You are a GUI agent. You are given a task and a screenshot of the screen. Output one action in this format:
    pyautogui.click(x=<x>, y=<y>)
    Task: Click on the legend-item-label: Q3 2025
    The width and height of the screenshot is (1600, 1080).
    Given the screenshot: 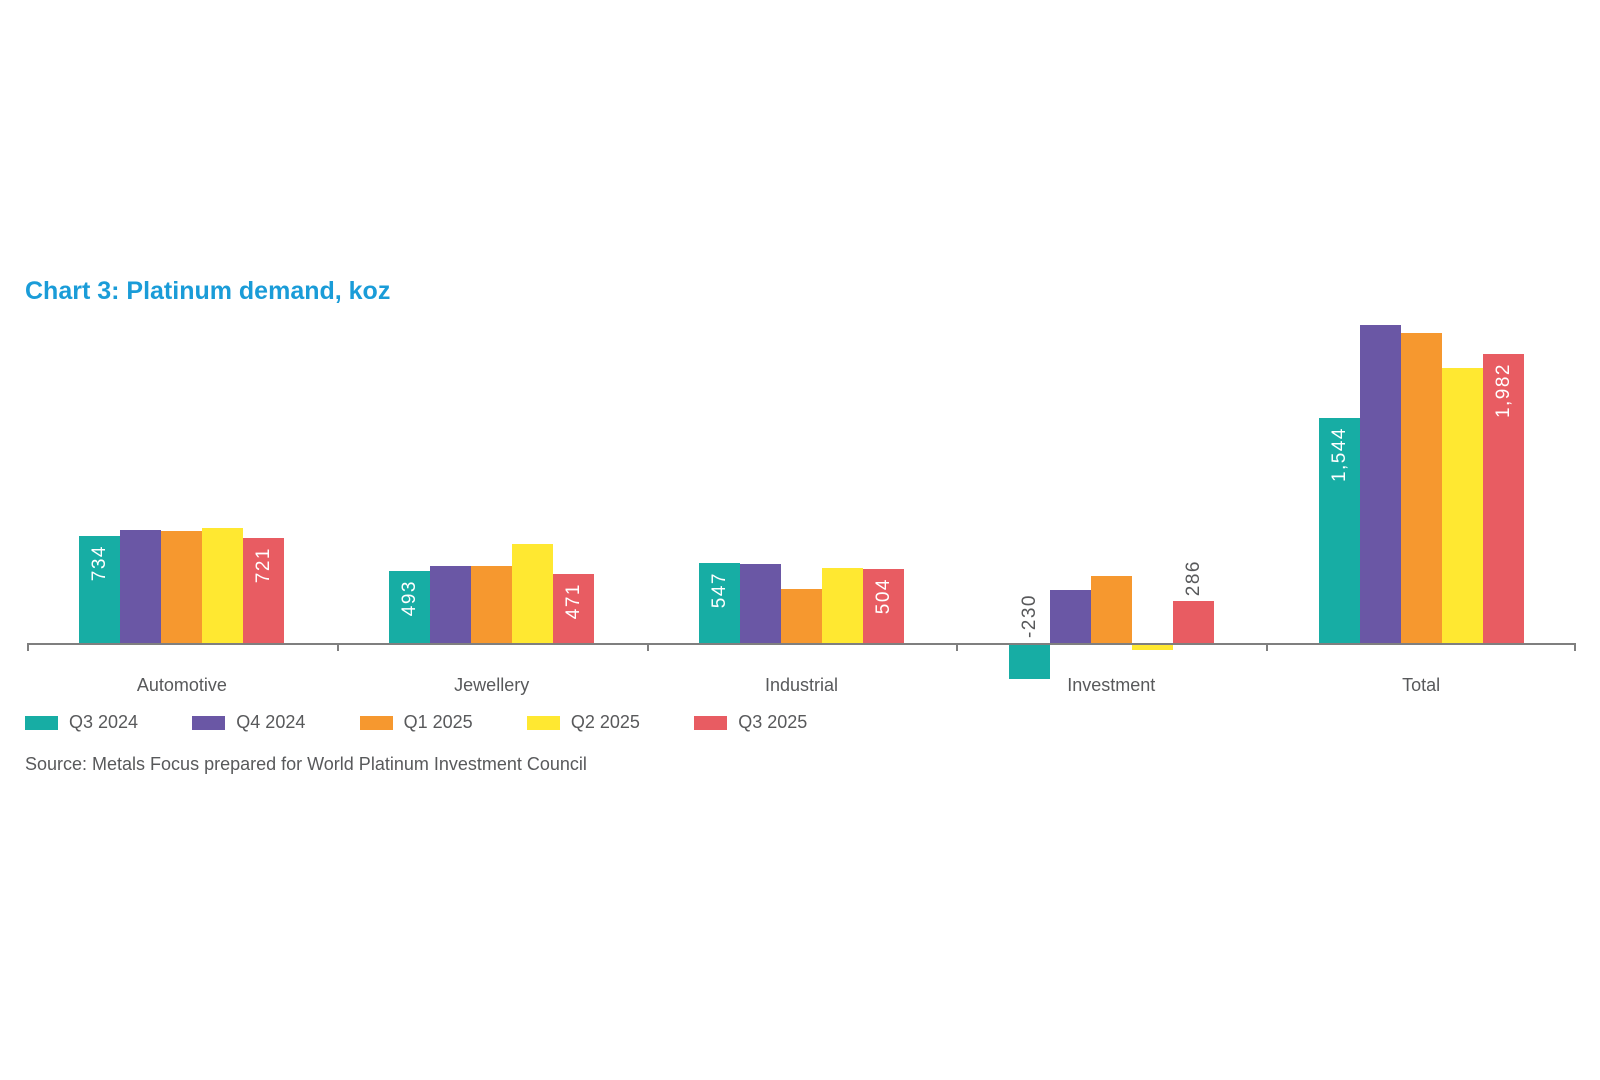 What is the action you would take?
    pyautogui.click(x=773, y=722)
    